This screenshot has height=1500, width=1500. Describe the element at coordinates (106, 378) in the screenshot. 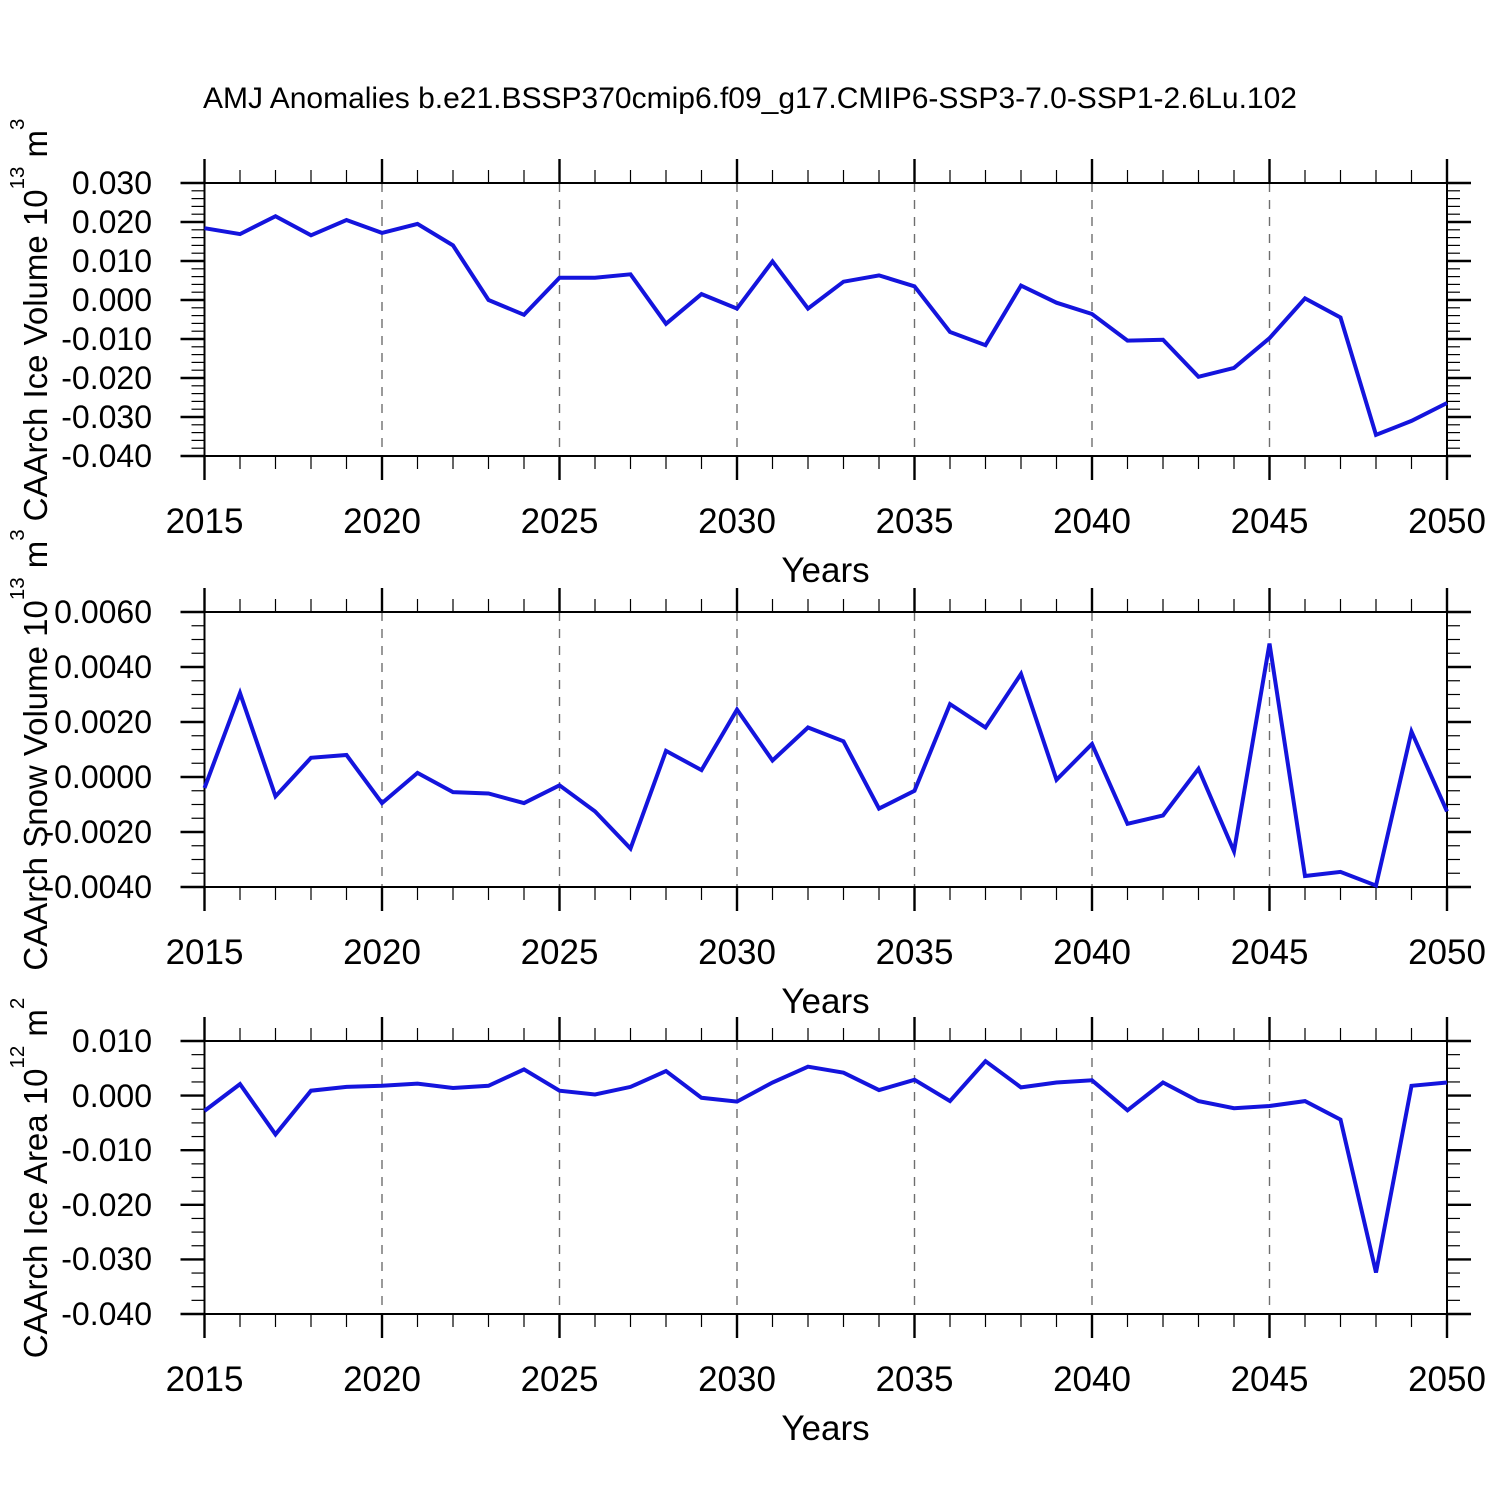

I see `y-tick-label-ice-volume: -0.020` at that location.